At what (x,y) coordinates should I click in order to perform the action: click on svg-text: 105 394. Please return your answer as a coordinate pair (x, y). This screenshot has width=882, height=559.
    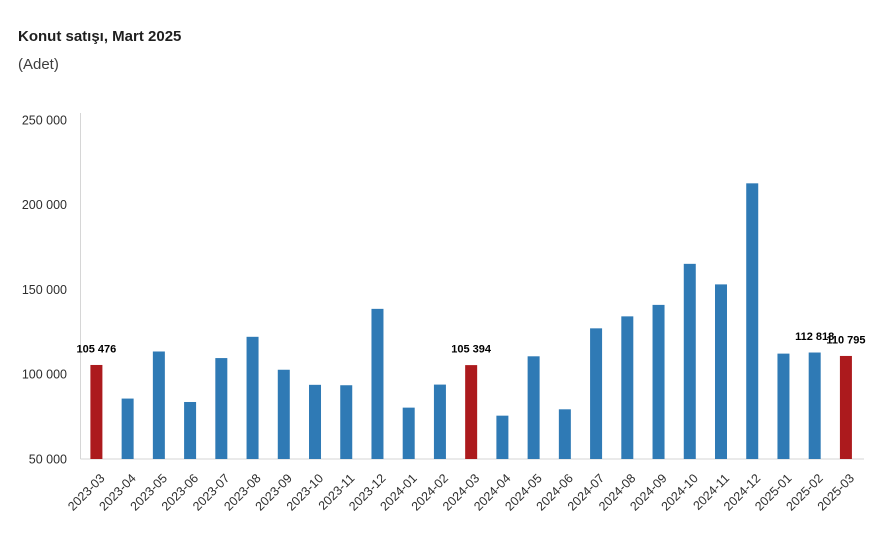
    Looking at the image, I should click on (471, 350).